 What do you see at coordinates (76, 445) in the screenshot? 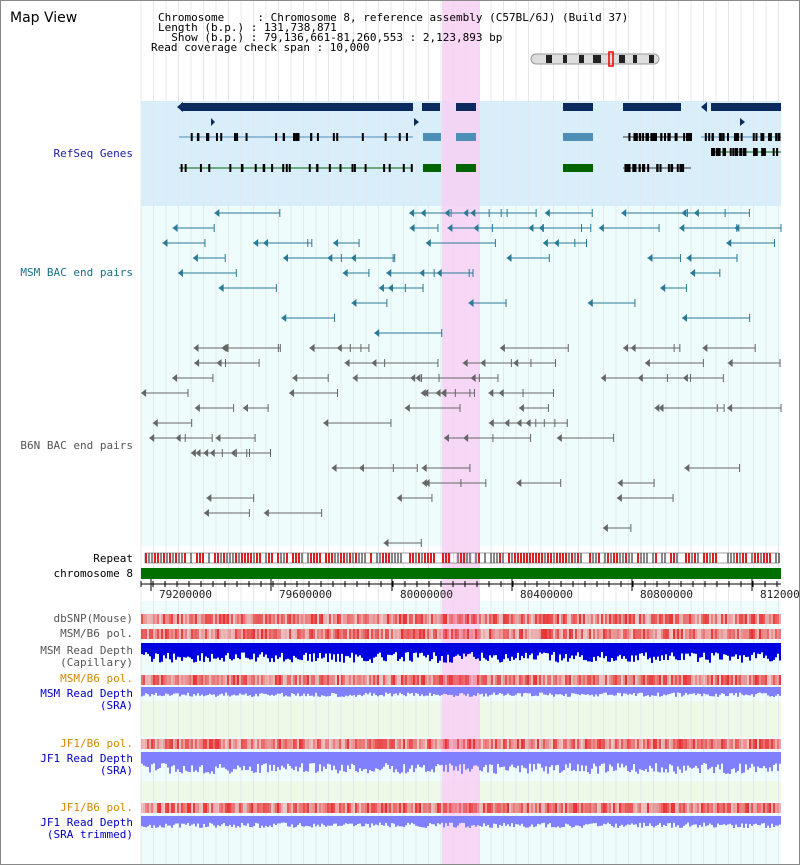
I see `track-label-b6n-bac: B6N BAC end pairs` at bounding box center [76, 445].